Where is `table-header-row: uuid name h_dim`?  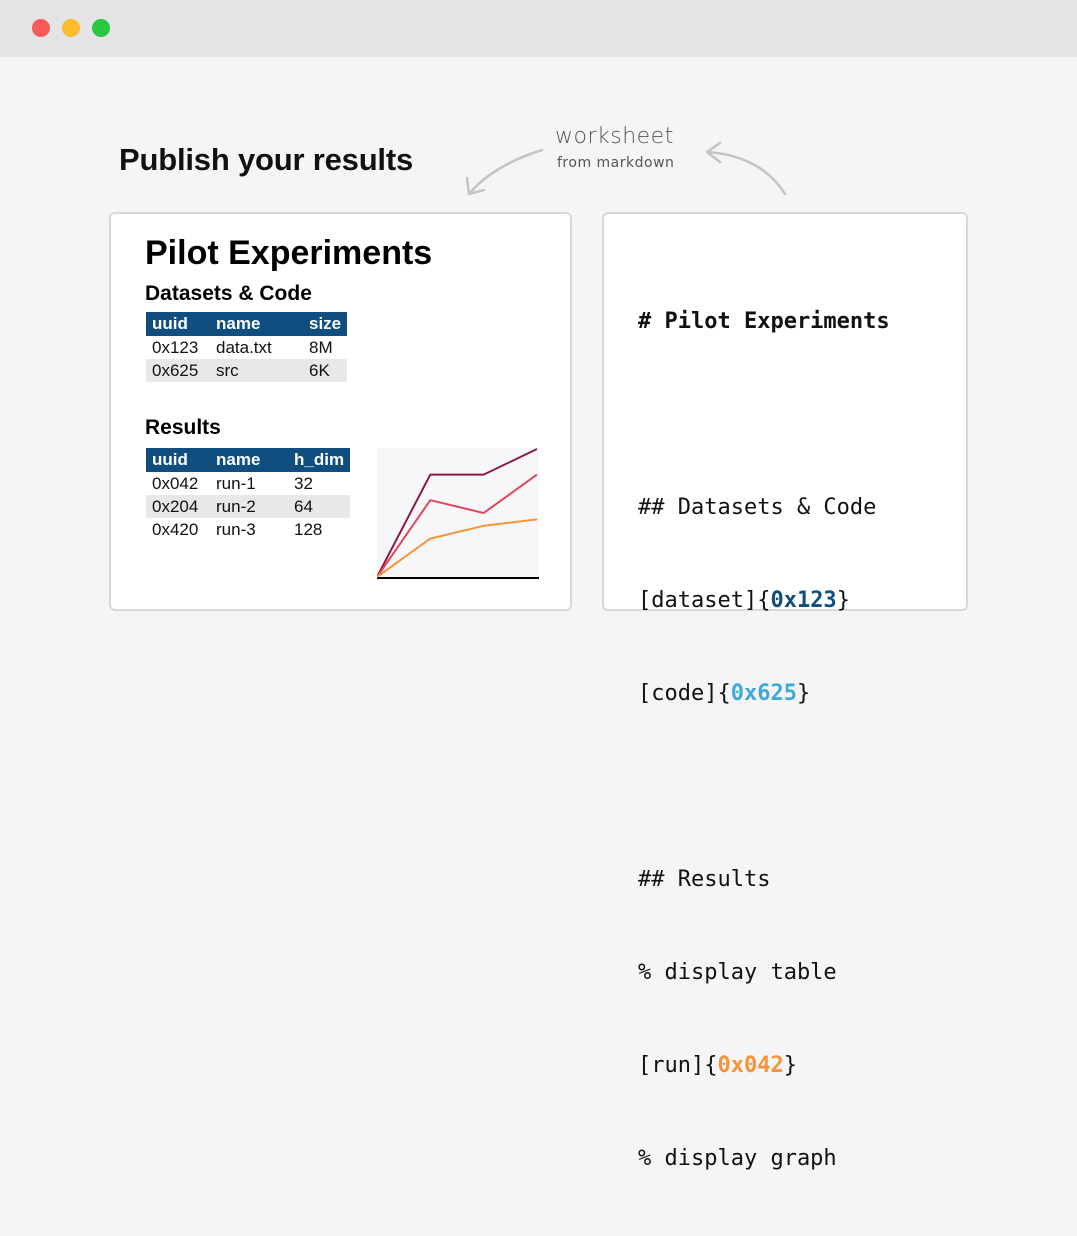 table-header-row: uuid name h_dim is located at coordinates (248, 460).